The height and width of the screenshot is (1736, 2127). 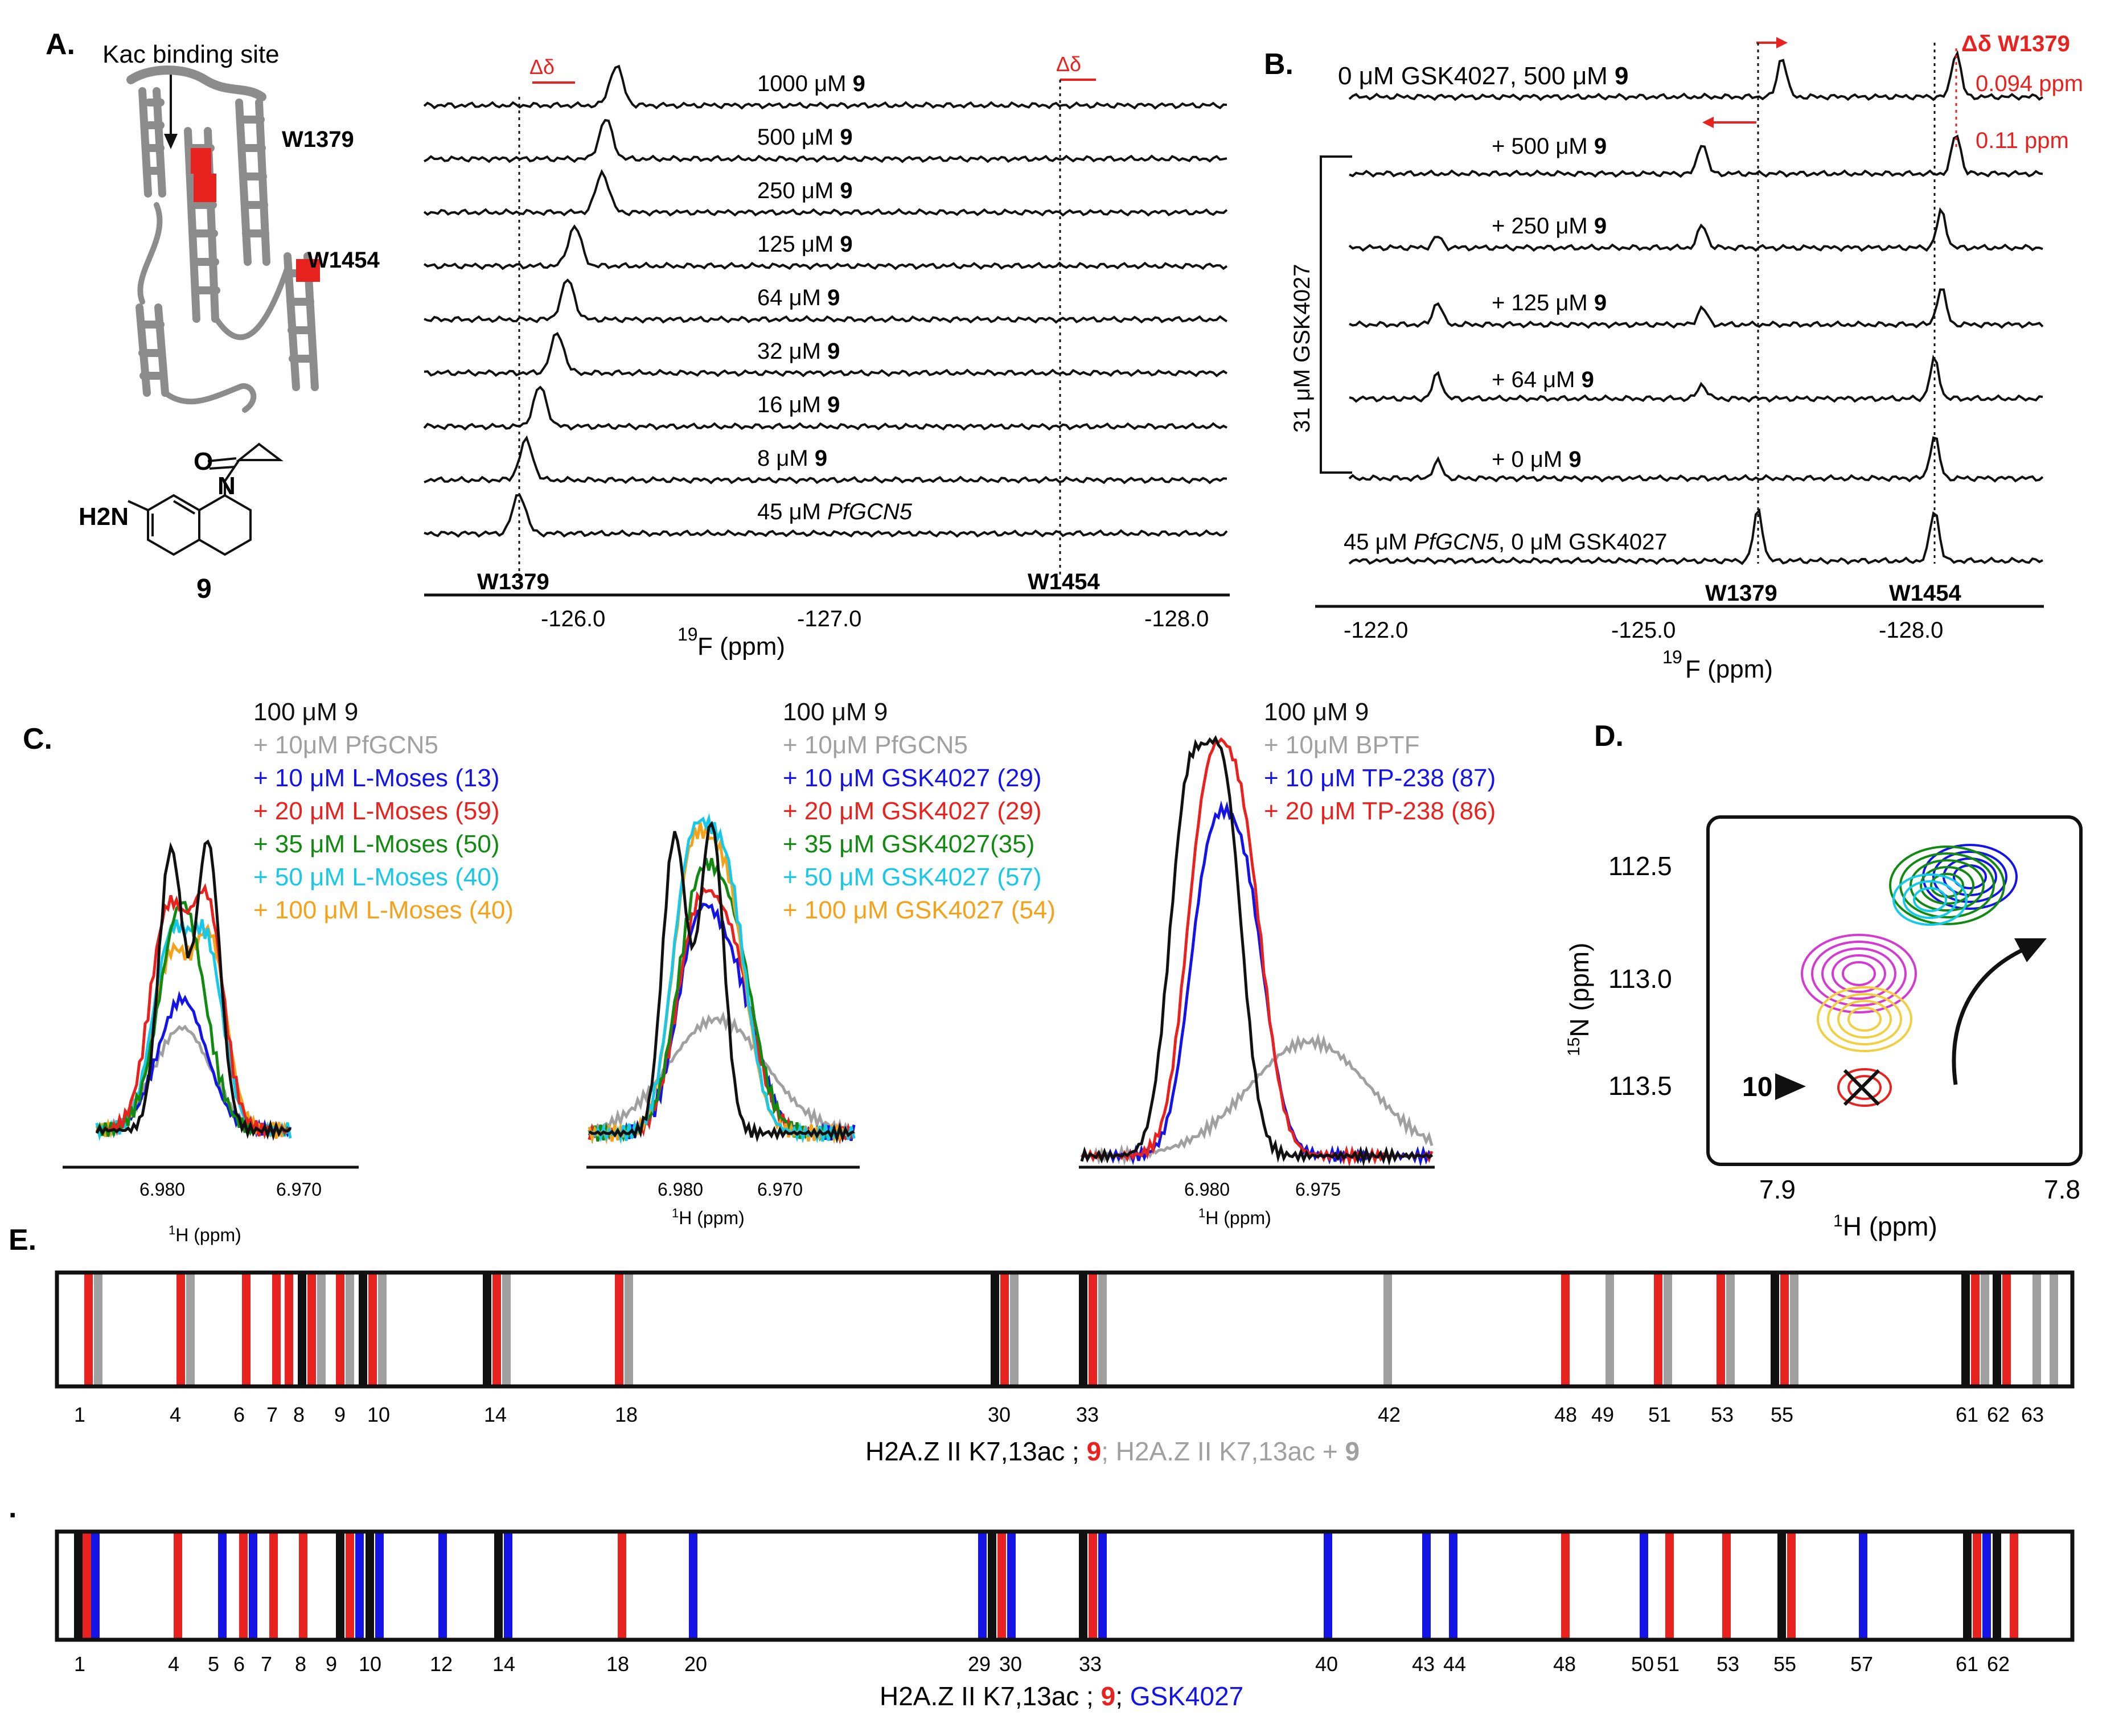 I want to click on spectrum-b-label: + 125 μM 9, so click(x=1549, y=302).